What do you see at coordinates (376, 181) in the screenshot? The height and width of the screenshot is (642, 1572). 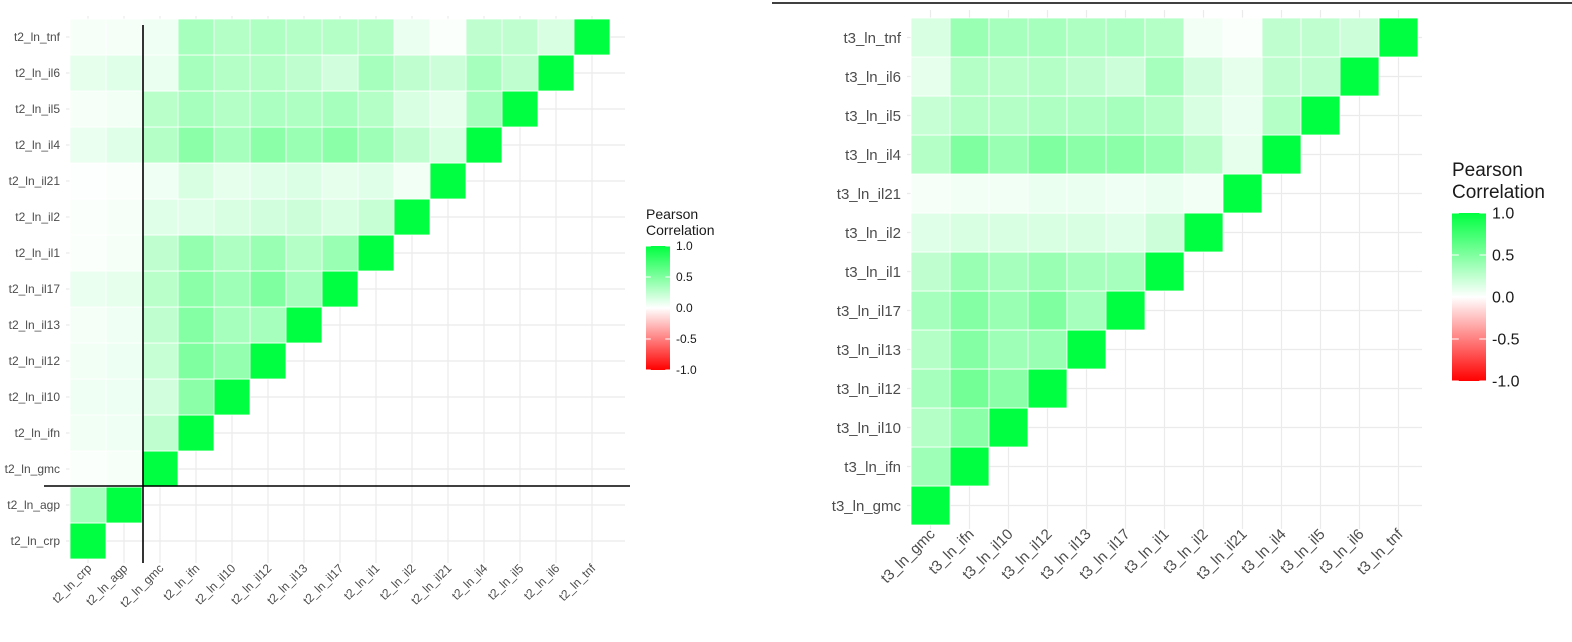 I see `heatmap-cell-t2_ln_il1-t2_ln_il21` at bounding box center [376, 181].